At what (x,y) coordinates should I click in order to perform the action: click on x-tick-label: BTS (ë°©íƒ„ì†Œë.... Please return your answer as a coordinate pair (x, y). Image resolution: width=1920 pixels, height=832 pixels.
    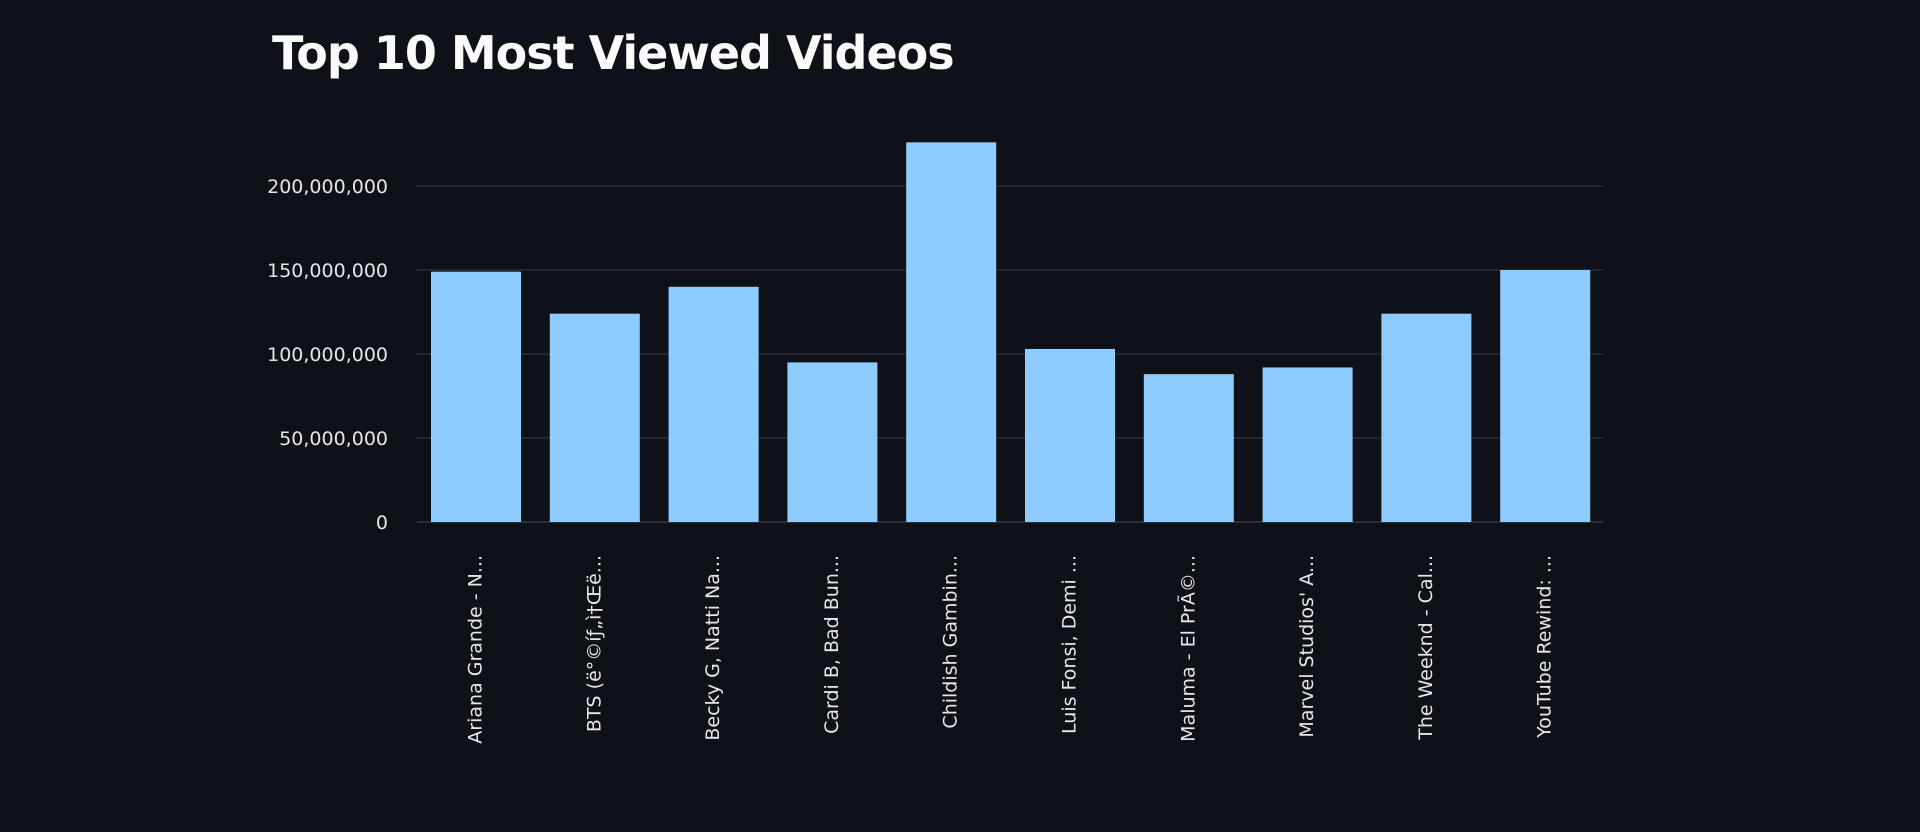
    Looking at the image, I should click on (594, 643).